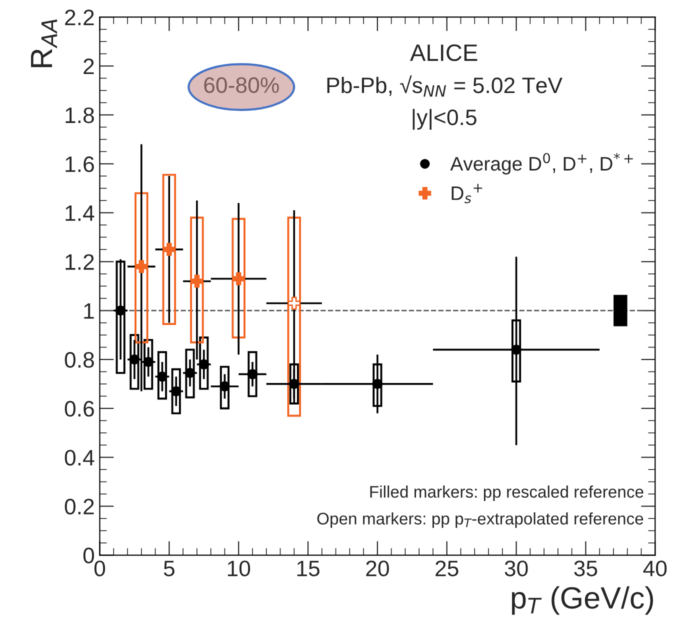 This screenshot has width=674, height=633. I want to click on x-axis-title: p$_{T}$ (GeV/c), so click(583, 600).